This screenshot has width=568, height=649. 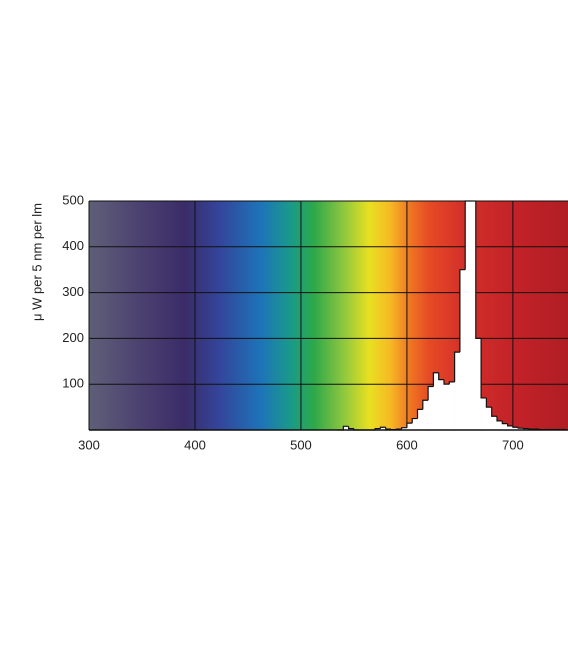 What do you see at coordinates (73, 199) in the screenshot?
I see `y-tick-label: 500` at bounding box center [73, 199].